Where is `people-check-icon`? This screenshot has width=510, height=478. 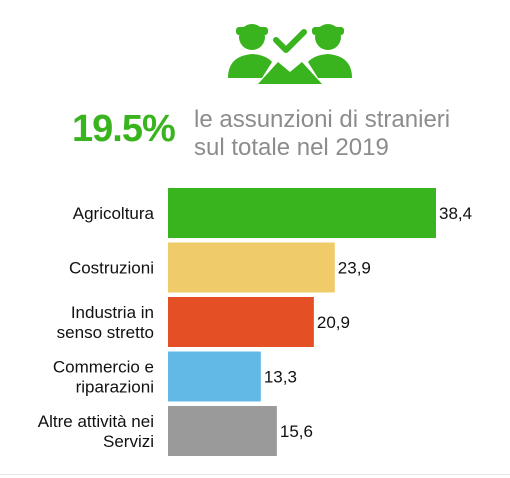
people-check-icon is located at coordinates (290, 52).